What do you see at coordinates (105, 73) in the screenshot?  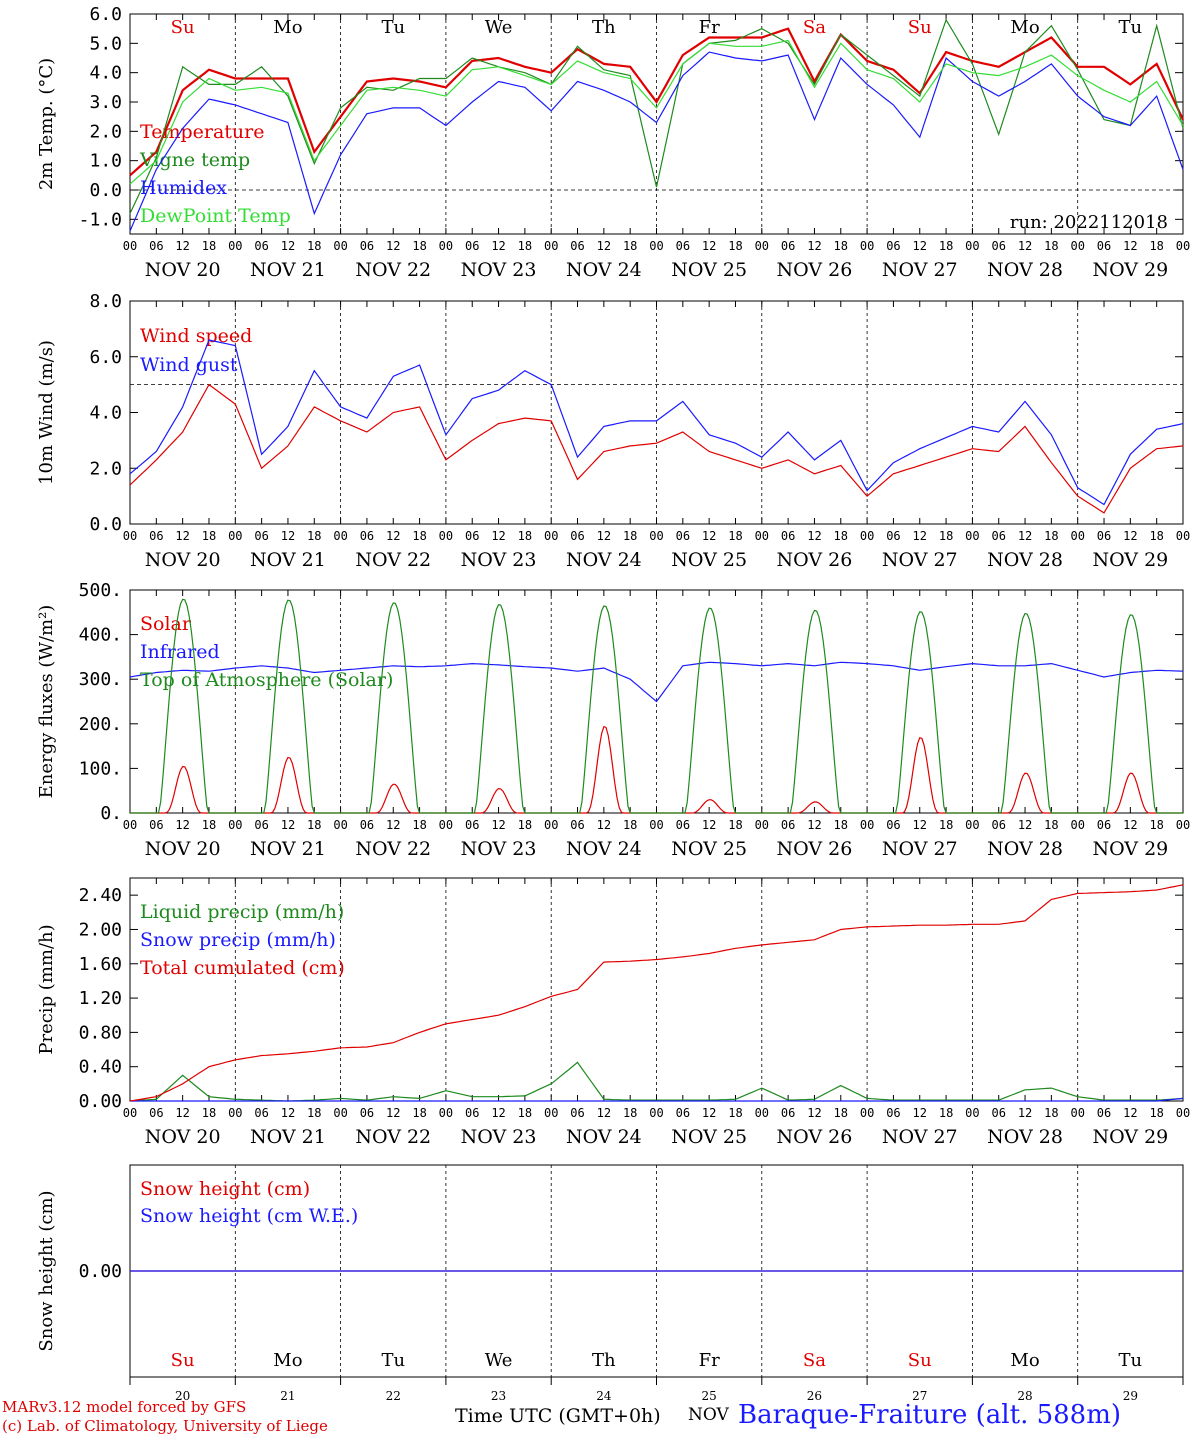 I see `y-tick-label: 4.0` at bounding box center [105, 73].